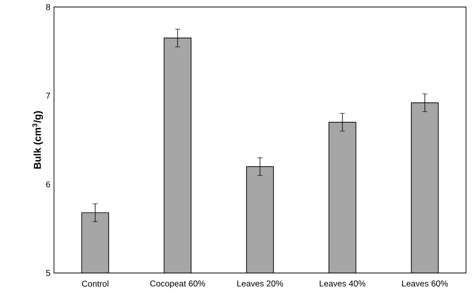 This screenshot has height=299, width=472. What do you see at coordinates (425, 283) in the screenshot?
I see `x-tick-label: Leaves 60%` at bounding box center [425, 283].